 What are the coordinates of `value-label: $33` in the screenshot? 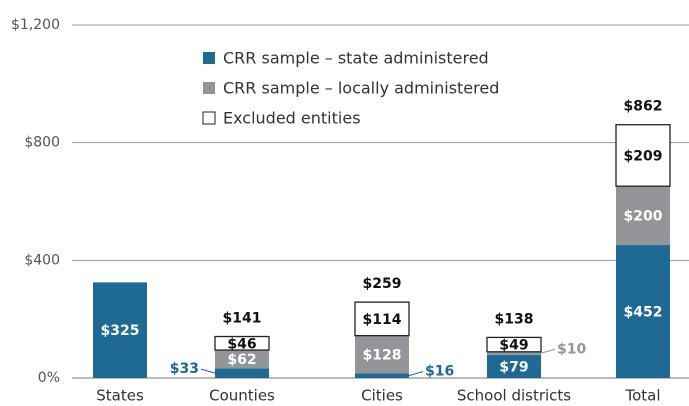 It's located at (184, 369).